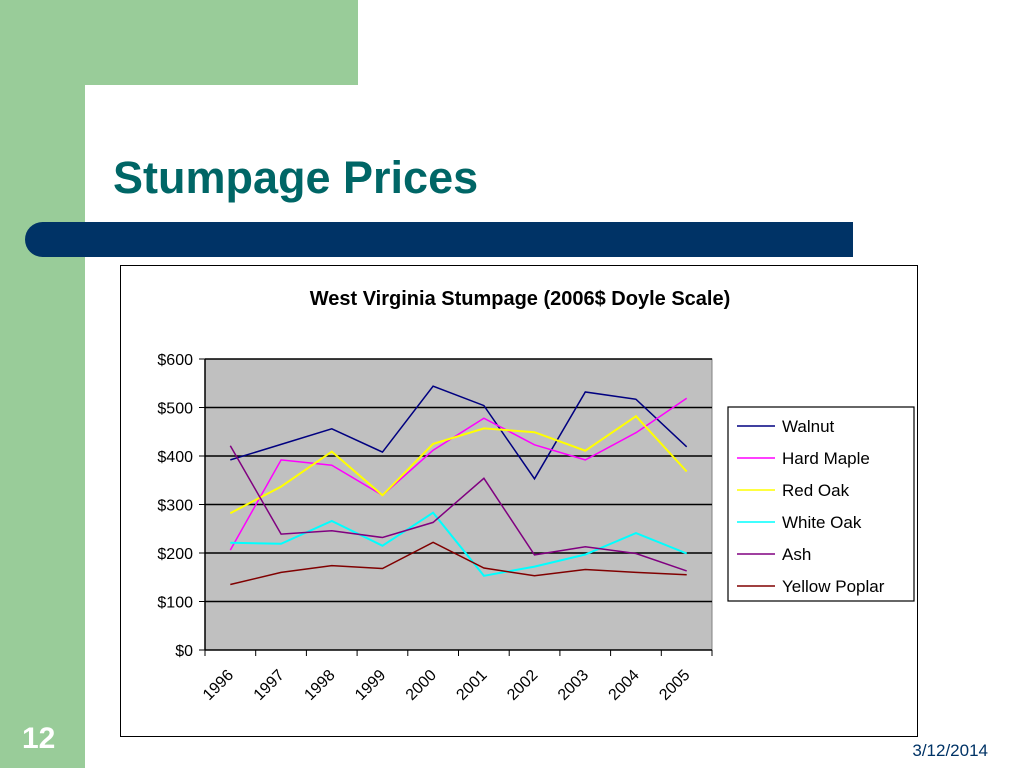 The image size is (1024, 768). Describe the element at coordinates (175, 603) in the screenshot. I see `y-tick-label: $100` at that location.